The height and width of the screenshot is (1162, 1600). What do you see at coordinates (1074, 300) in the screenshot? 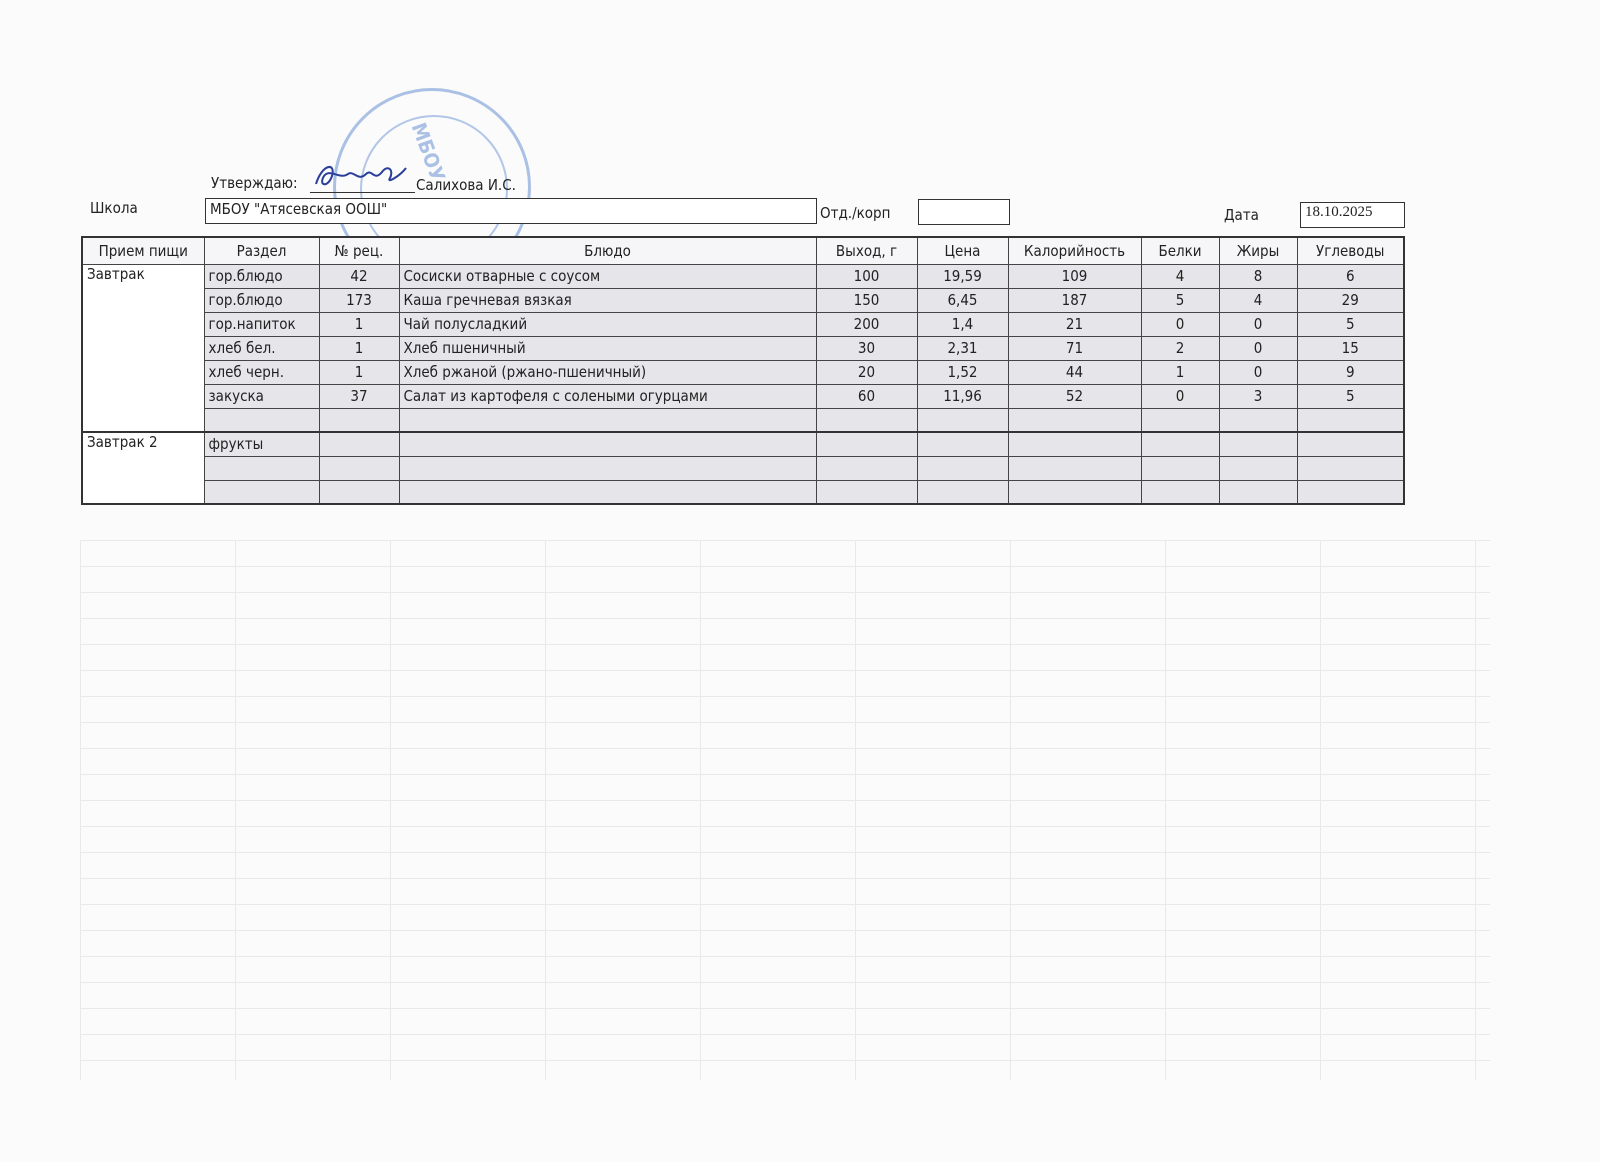
I see `calories-cell: 187` at bounding box center [1074, 300].